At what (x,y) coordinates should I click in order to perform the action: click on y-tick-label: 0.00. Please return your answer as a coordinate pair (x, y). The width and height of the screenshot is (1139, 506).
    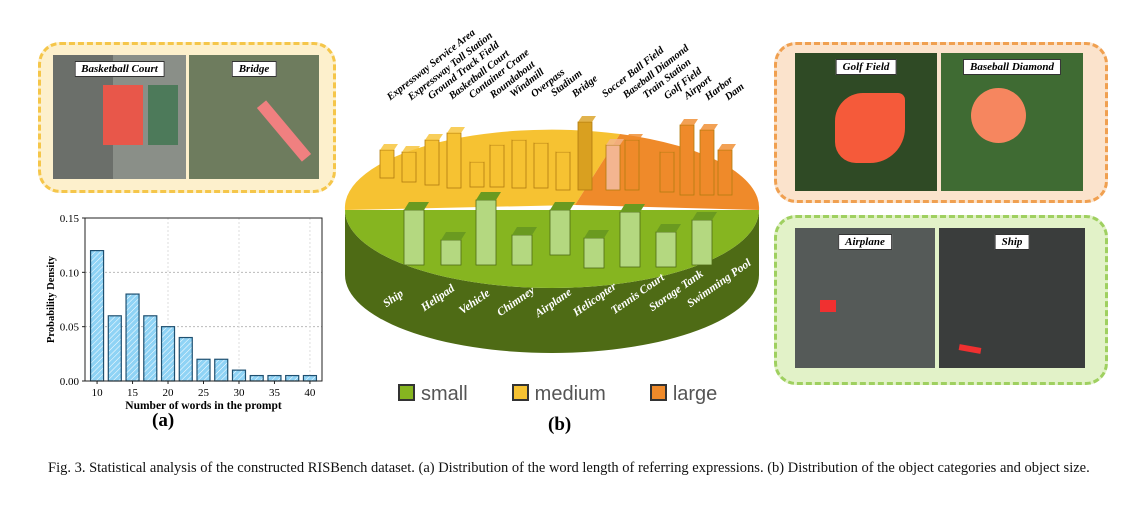
    Looking at the image, I should click on (70, 382).